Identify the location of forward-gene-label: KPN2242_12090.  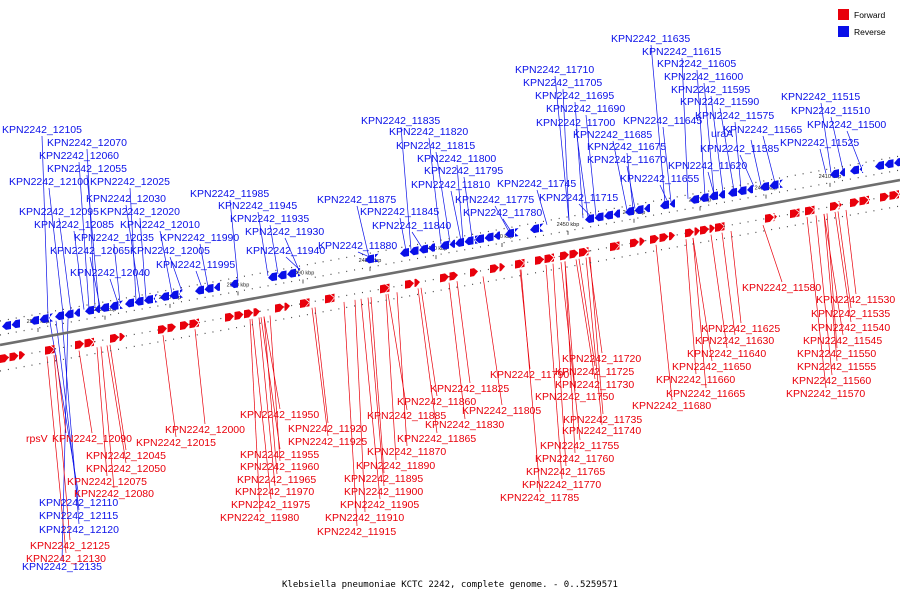
(92, 439).